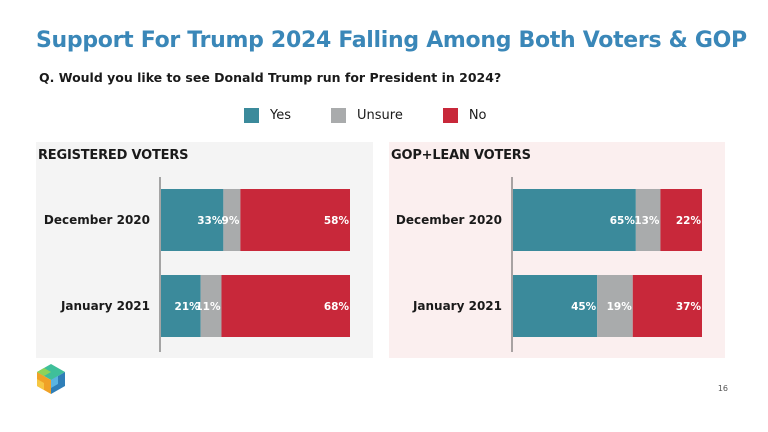 This screenshot has width=768, height=432. I want to click on data-label-yes-january-2021: 45%, so click(584, 307).